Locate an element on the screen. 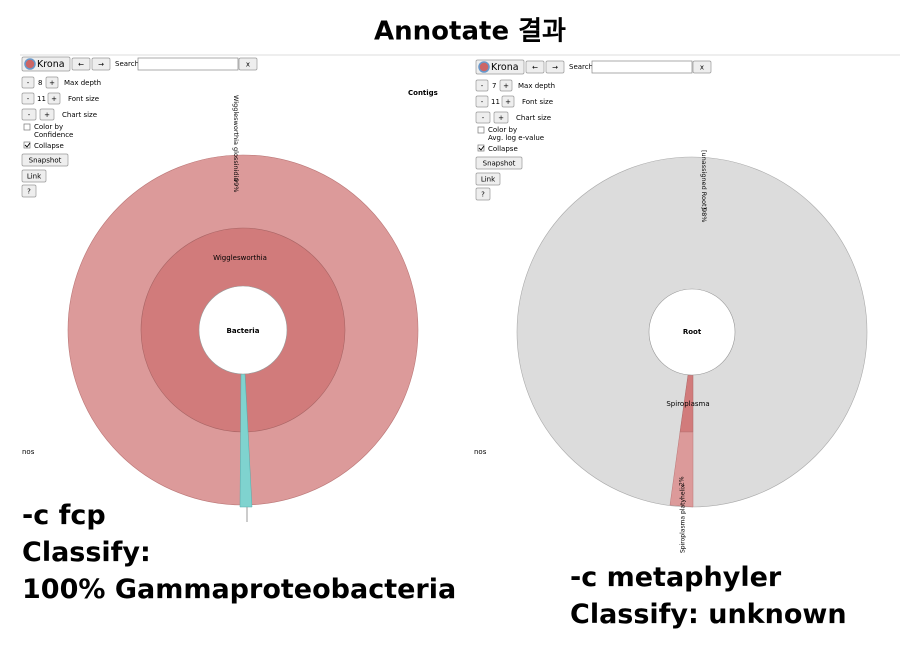 The image size is (900, 651). search-label: Search: is located at coordinates (582, 67).